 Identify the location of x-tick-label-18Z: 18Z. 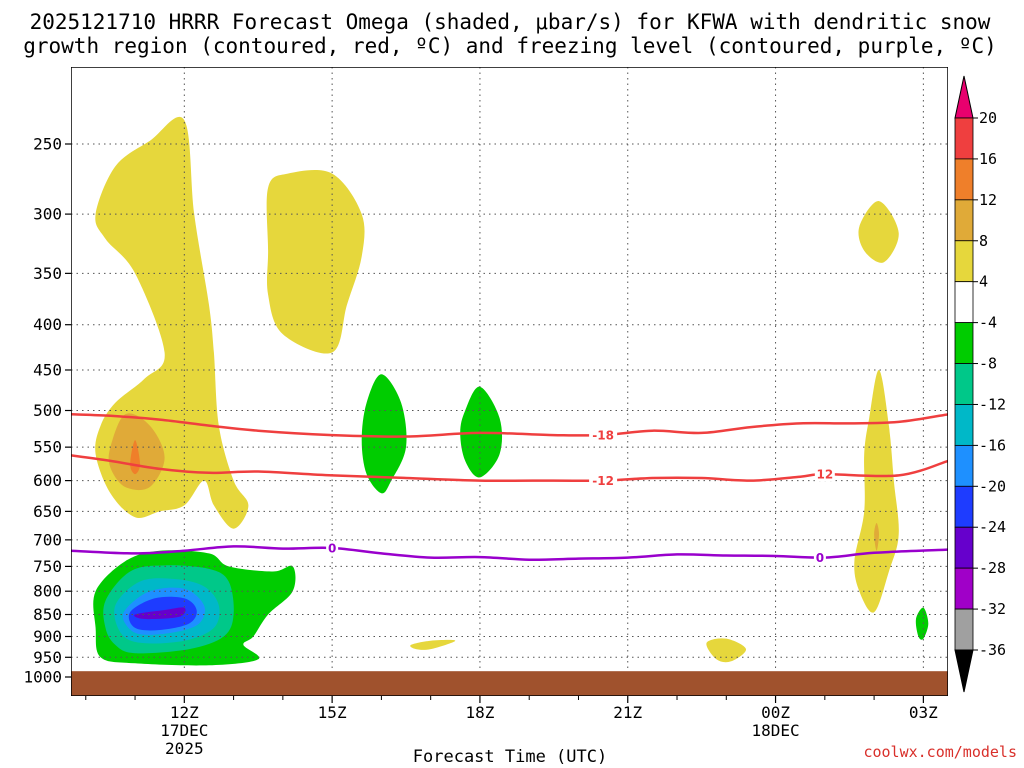
(479, 712).